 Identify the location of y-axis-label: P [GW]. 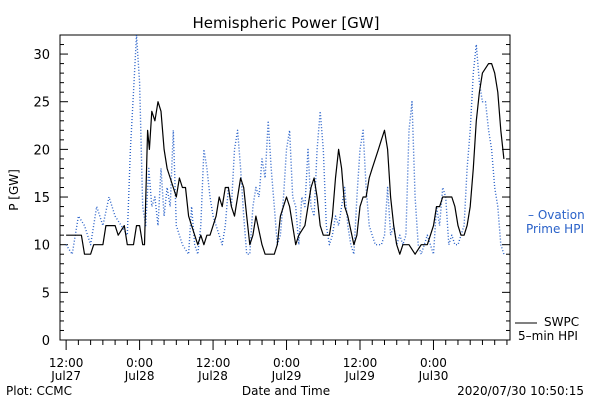
(14, 190).